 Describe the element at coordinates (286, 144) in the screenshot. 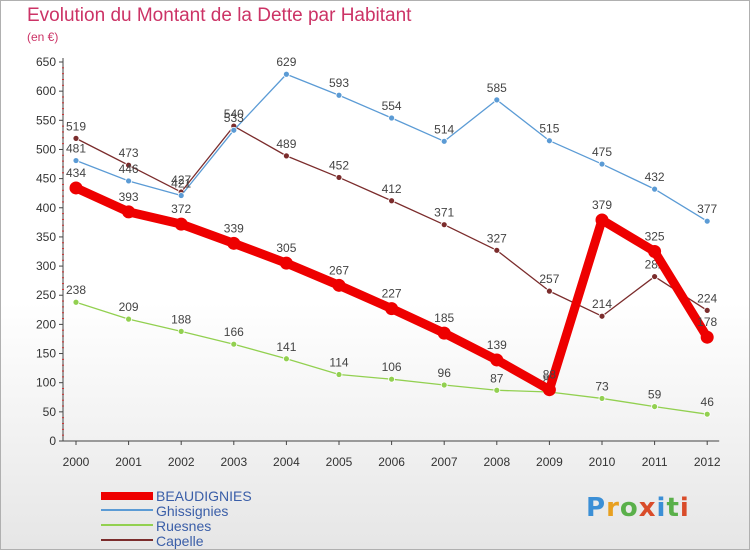

I see `data-label-capelle: 489` at that location.